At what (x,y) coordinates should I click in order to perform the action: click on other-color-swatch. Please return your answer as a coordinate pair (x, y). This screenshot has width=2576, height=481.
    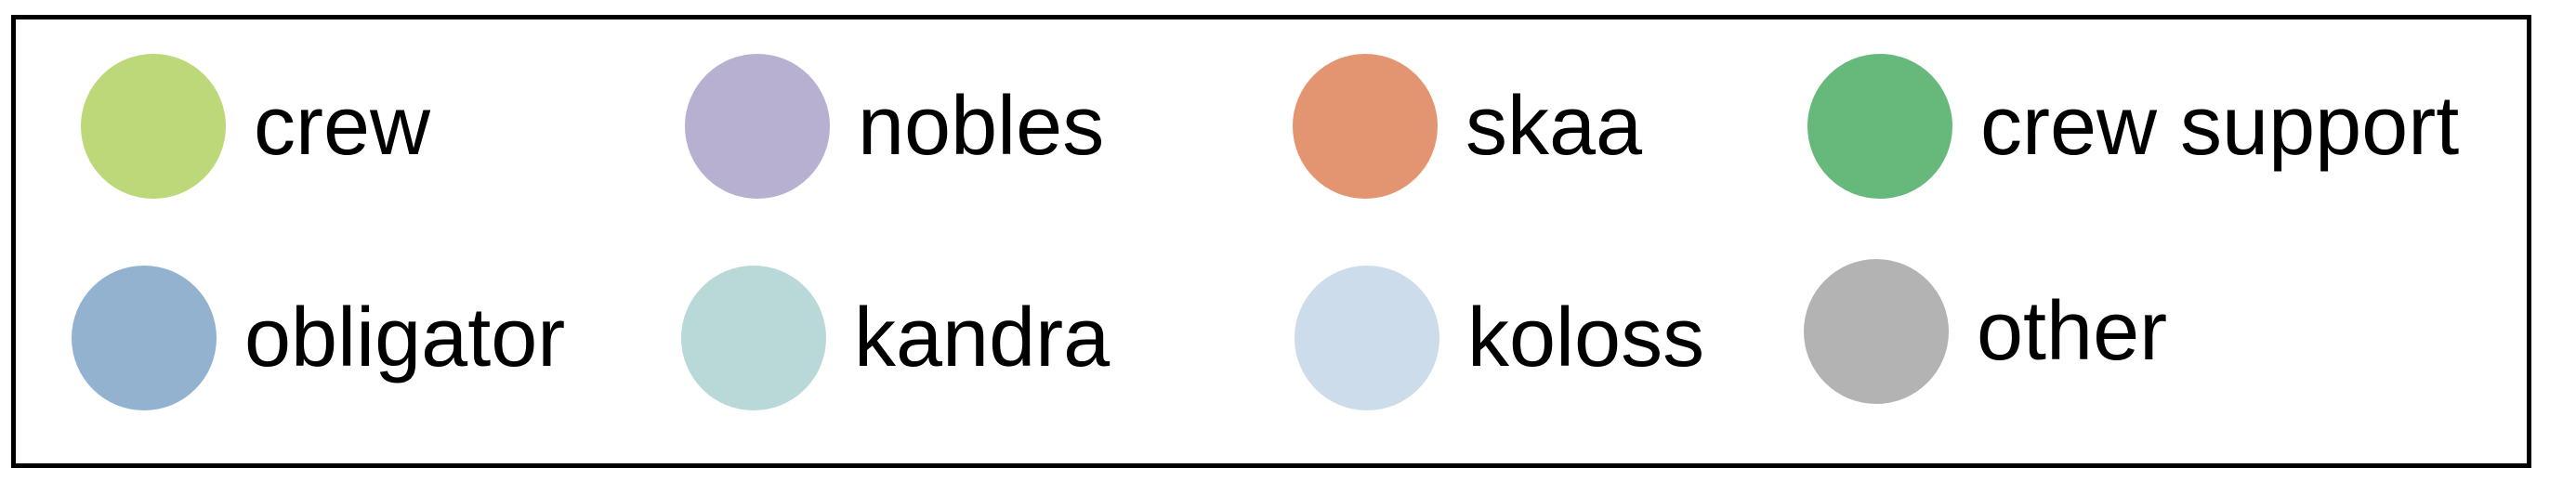
    Looking at the image, I should click on (1876, 331).